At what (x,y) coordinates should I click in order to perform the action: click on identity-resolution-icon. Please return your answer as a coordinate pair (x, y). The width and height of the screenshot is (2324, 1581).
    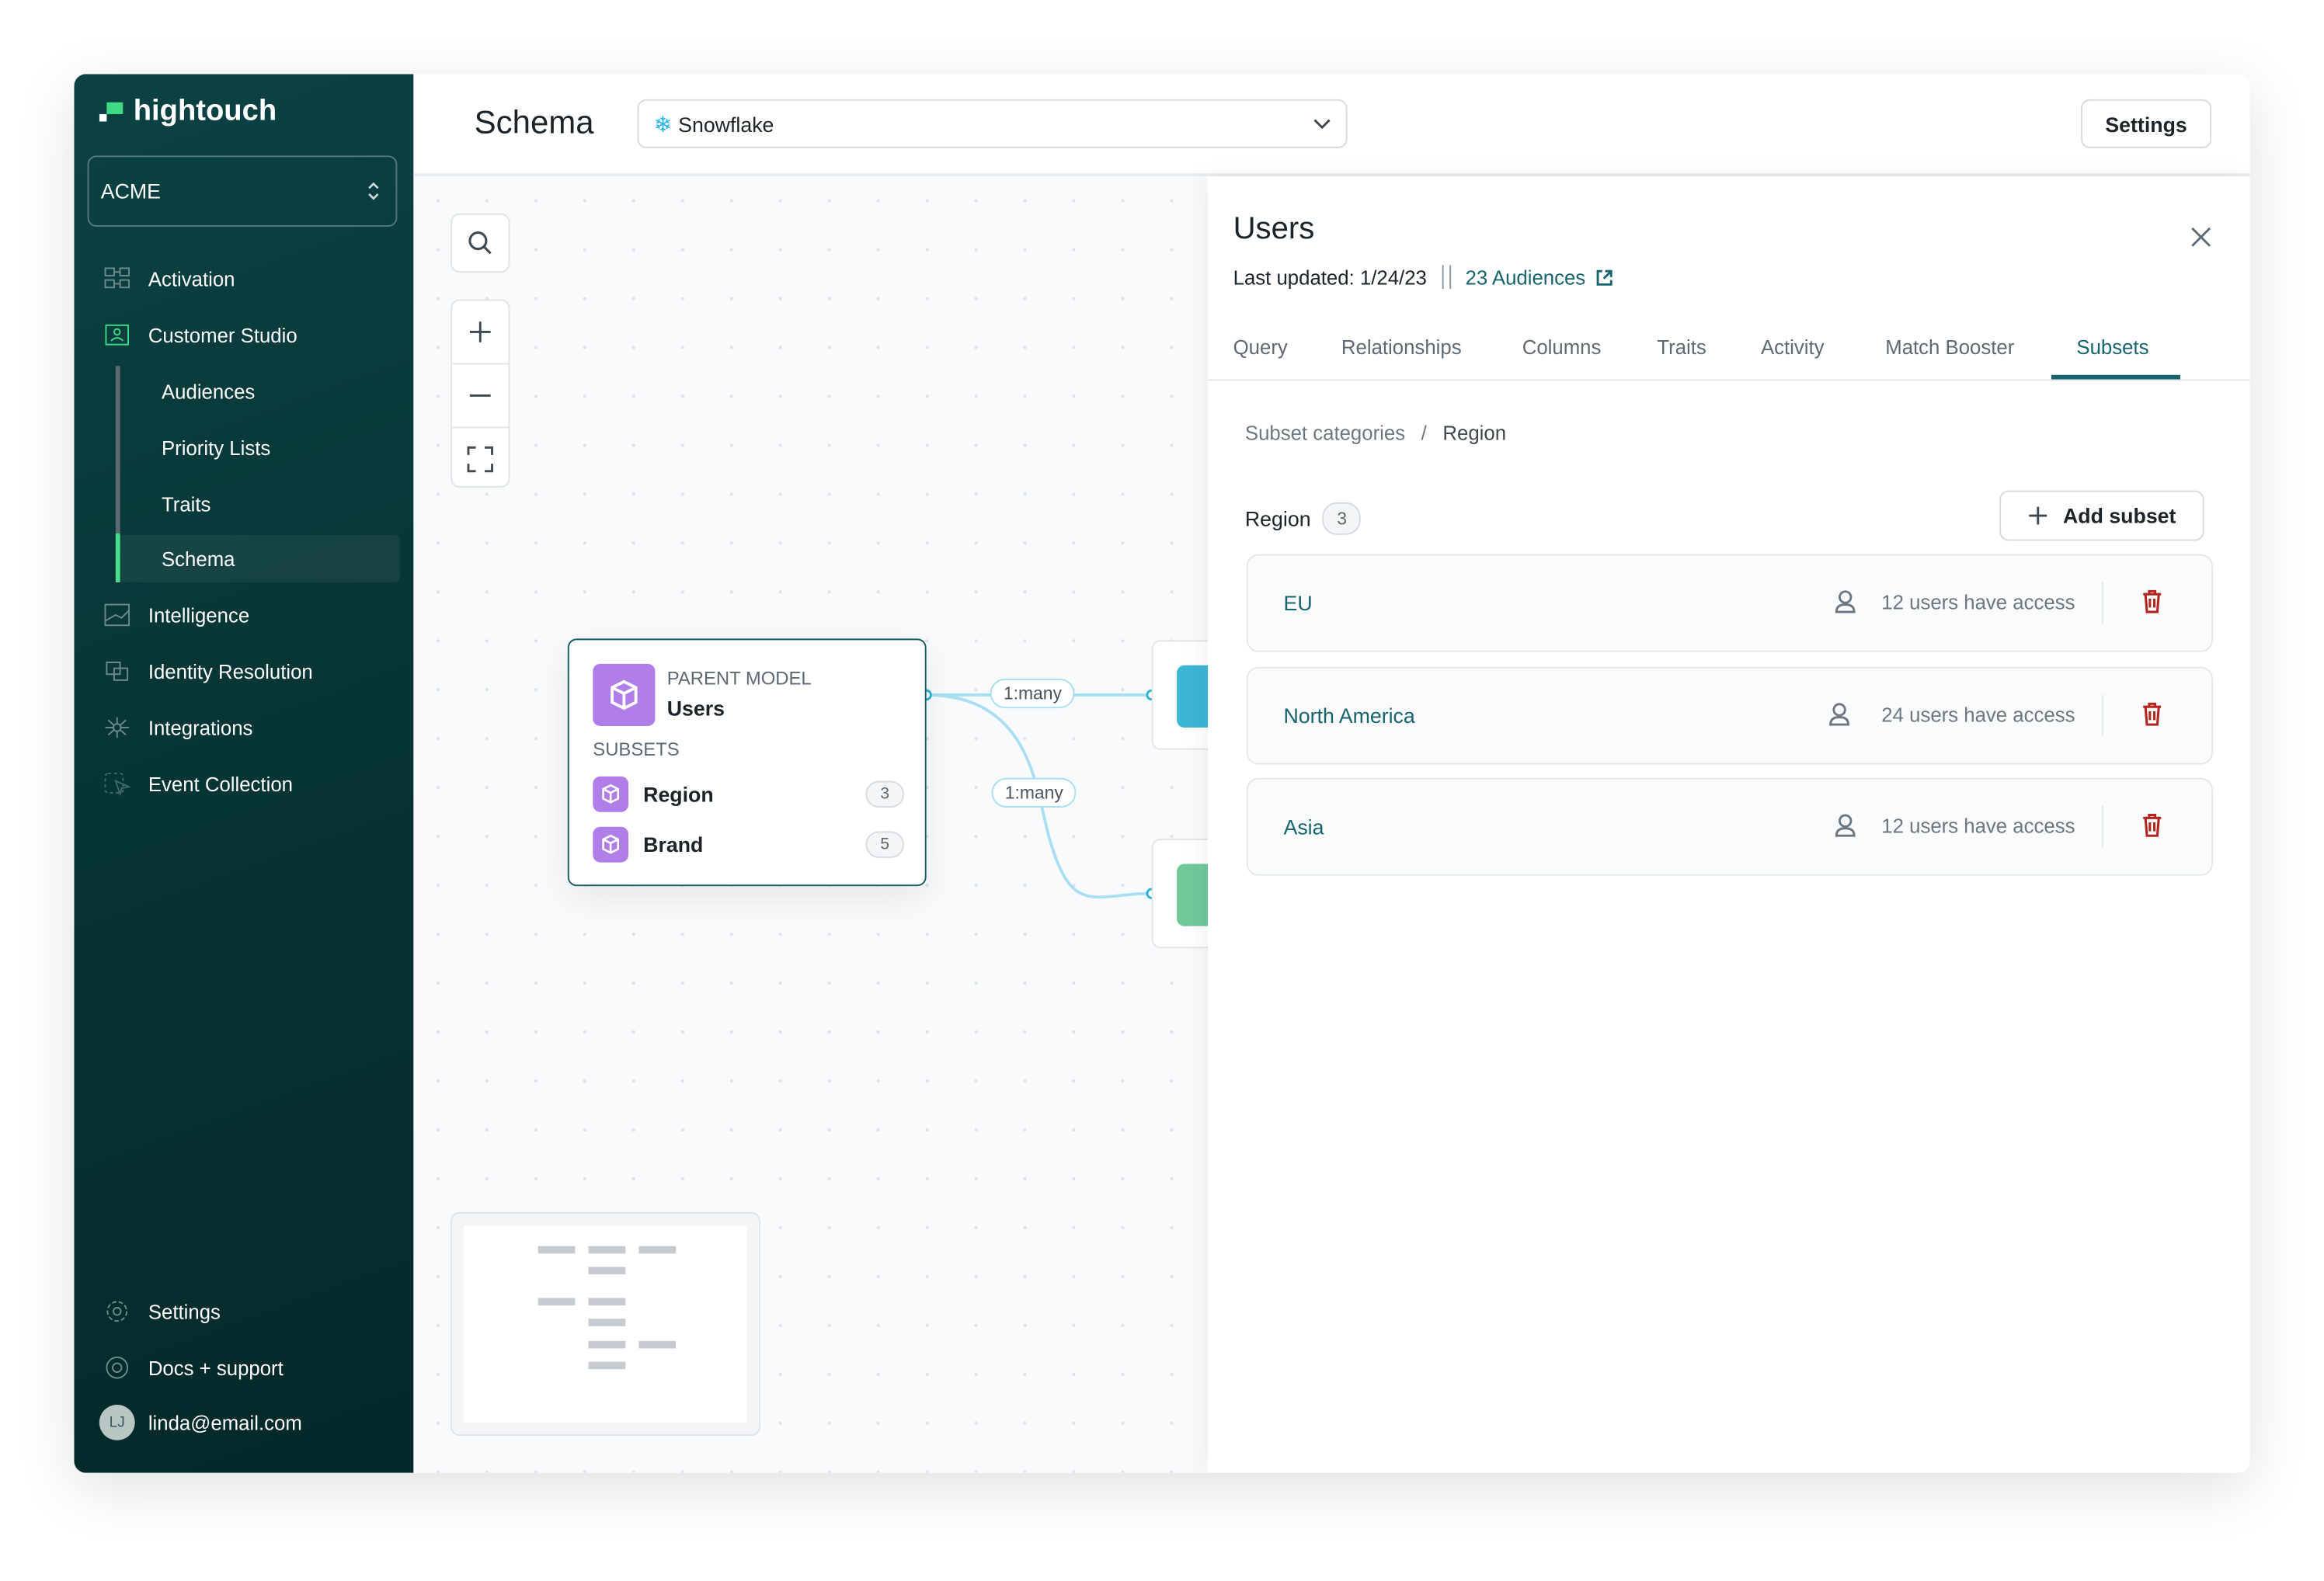
    Looking at the image, I should click on (117, 671).